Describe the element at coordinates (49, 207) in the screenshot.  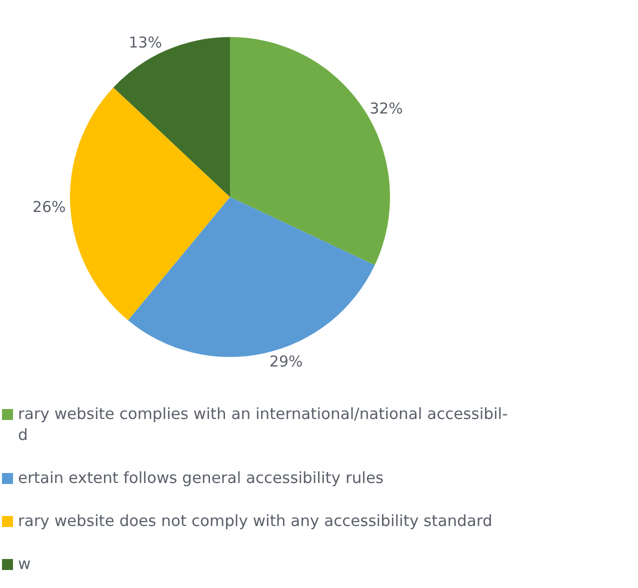
I see `data-label: 26%` at that location.